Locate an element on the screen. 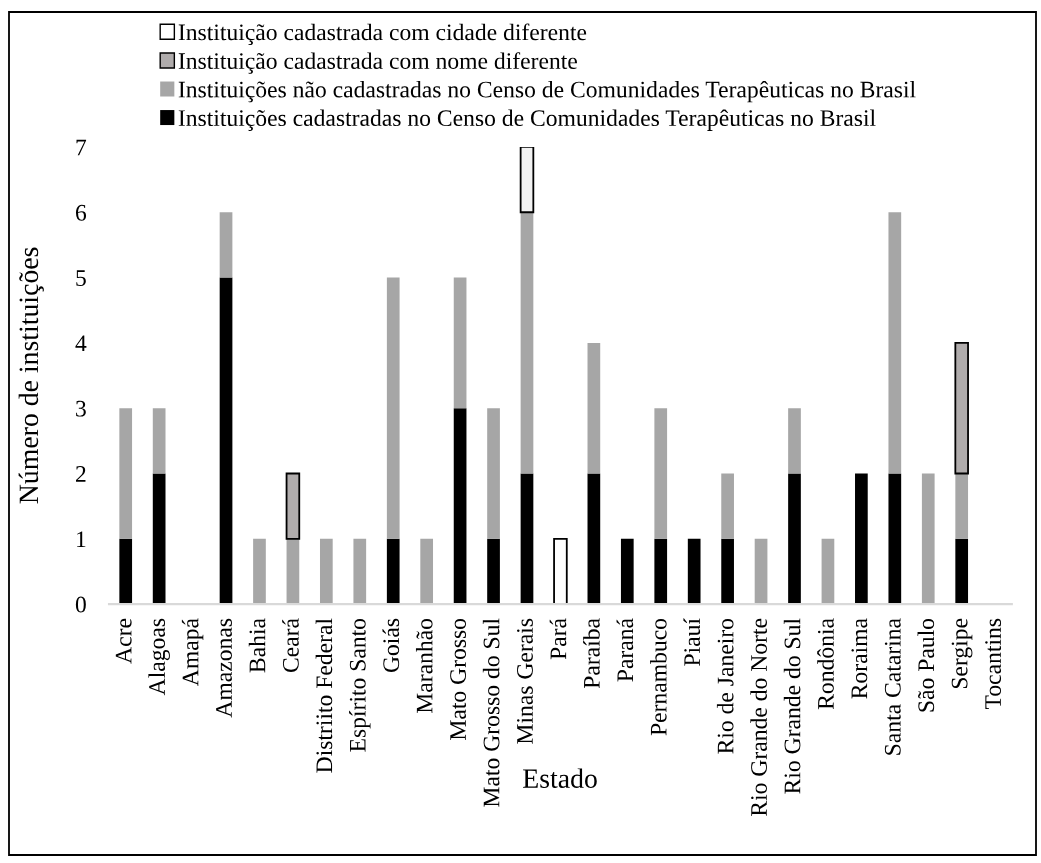 The width and height of the screenshot is (1041, 863). legend-label: Instituições não cadastradas no Censo de Comunidades Terapêuticas no Brasil is located at coordinates (547, 91).